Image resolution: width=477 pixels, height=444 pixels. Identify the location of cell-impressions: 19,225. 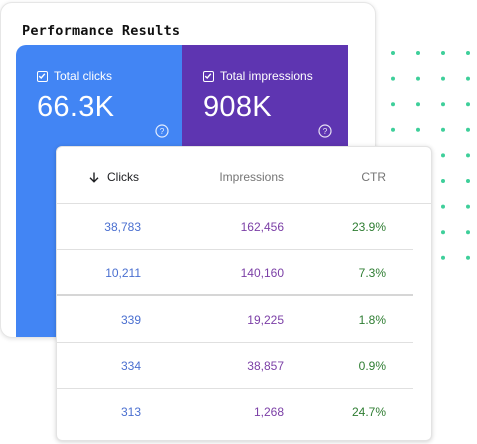
(265, 320).